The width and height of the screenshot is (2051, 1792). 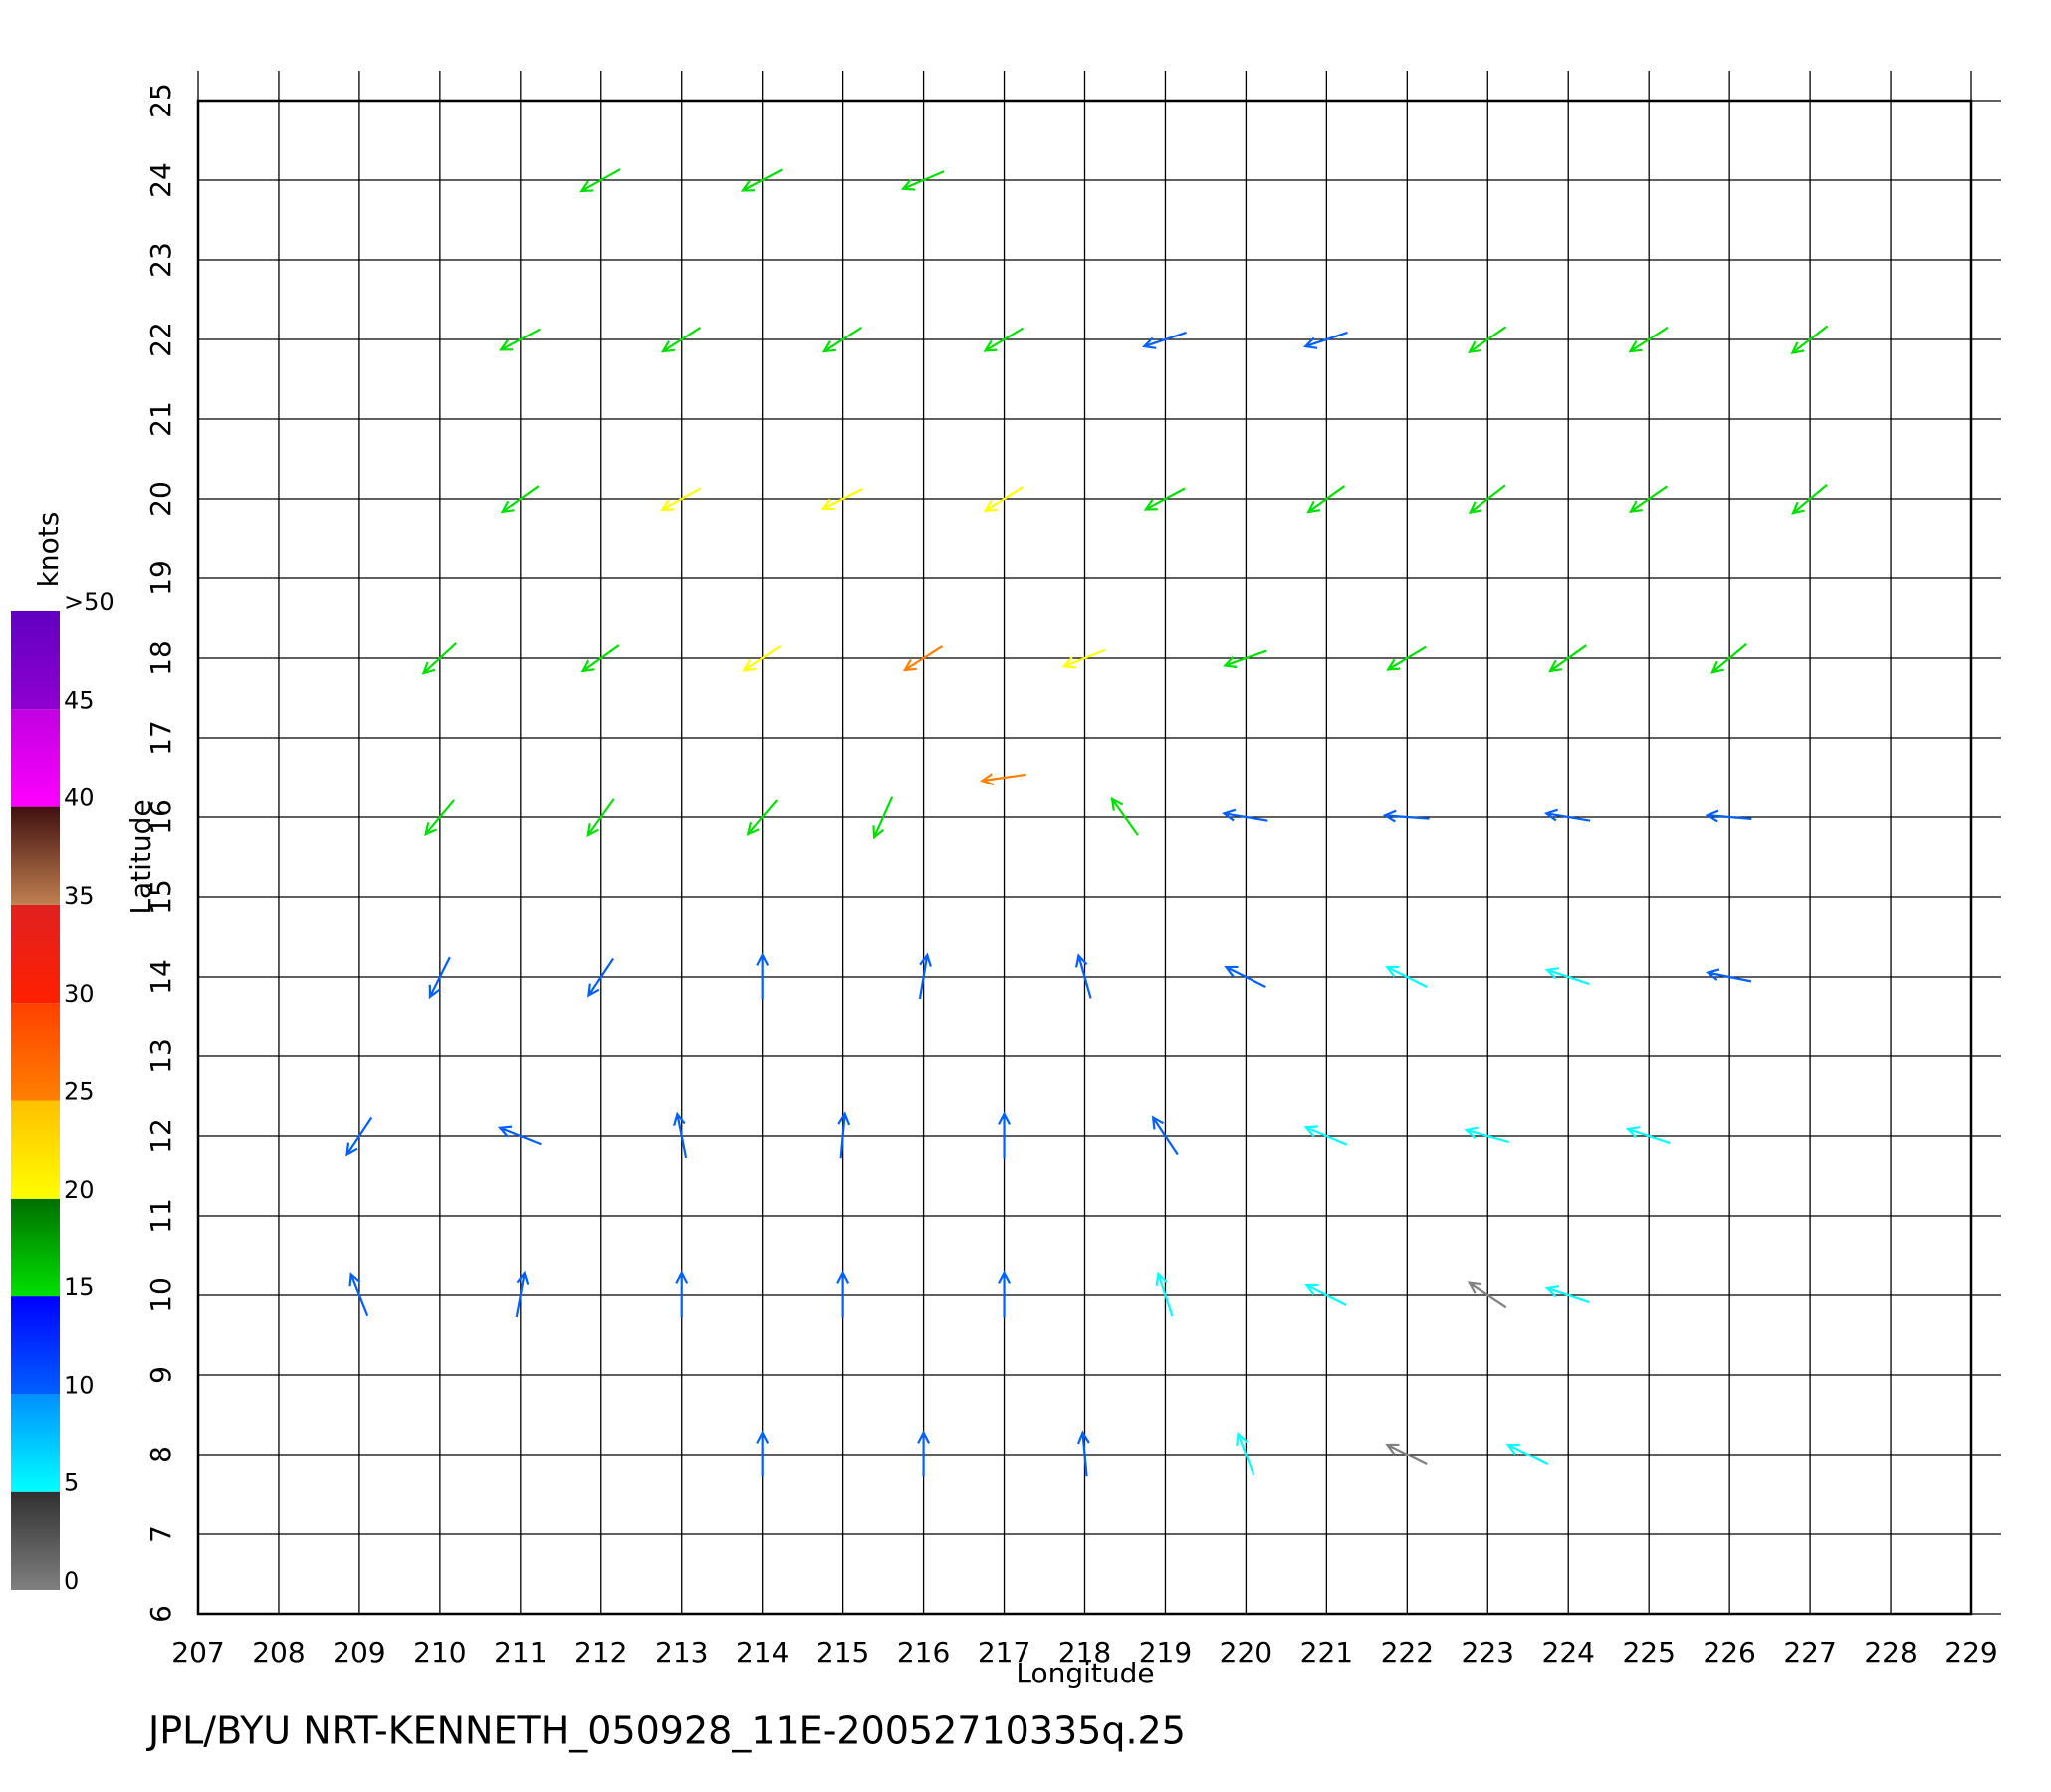 What do you see at coordinates (160, 1534) in the screenshot?
I see `y-tick-label: 7` at bounding box center [160, 1534].